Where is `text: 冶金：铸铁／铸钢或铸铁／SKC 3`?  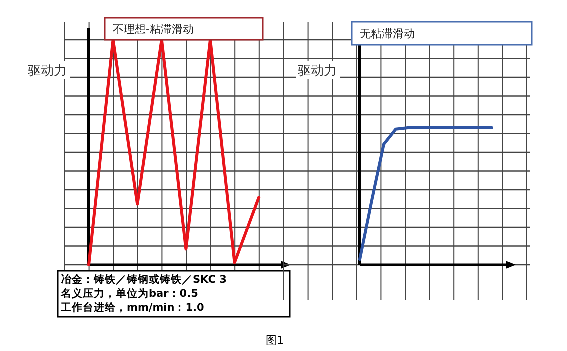
text: 冶金：铸铁／铸钢或铸铁／SKC 3 is located at coordinates (144, 279).